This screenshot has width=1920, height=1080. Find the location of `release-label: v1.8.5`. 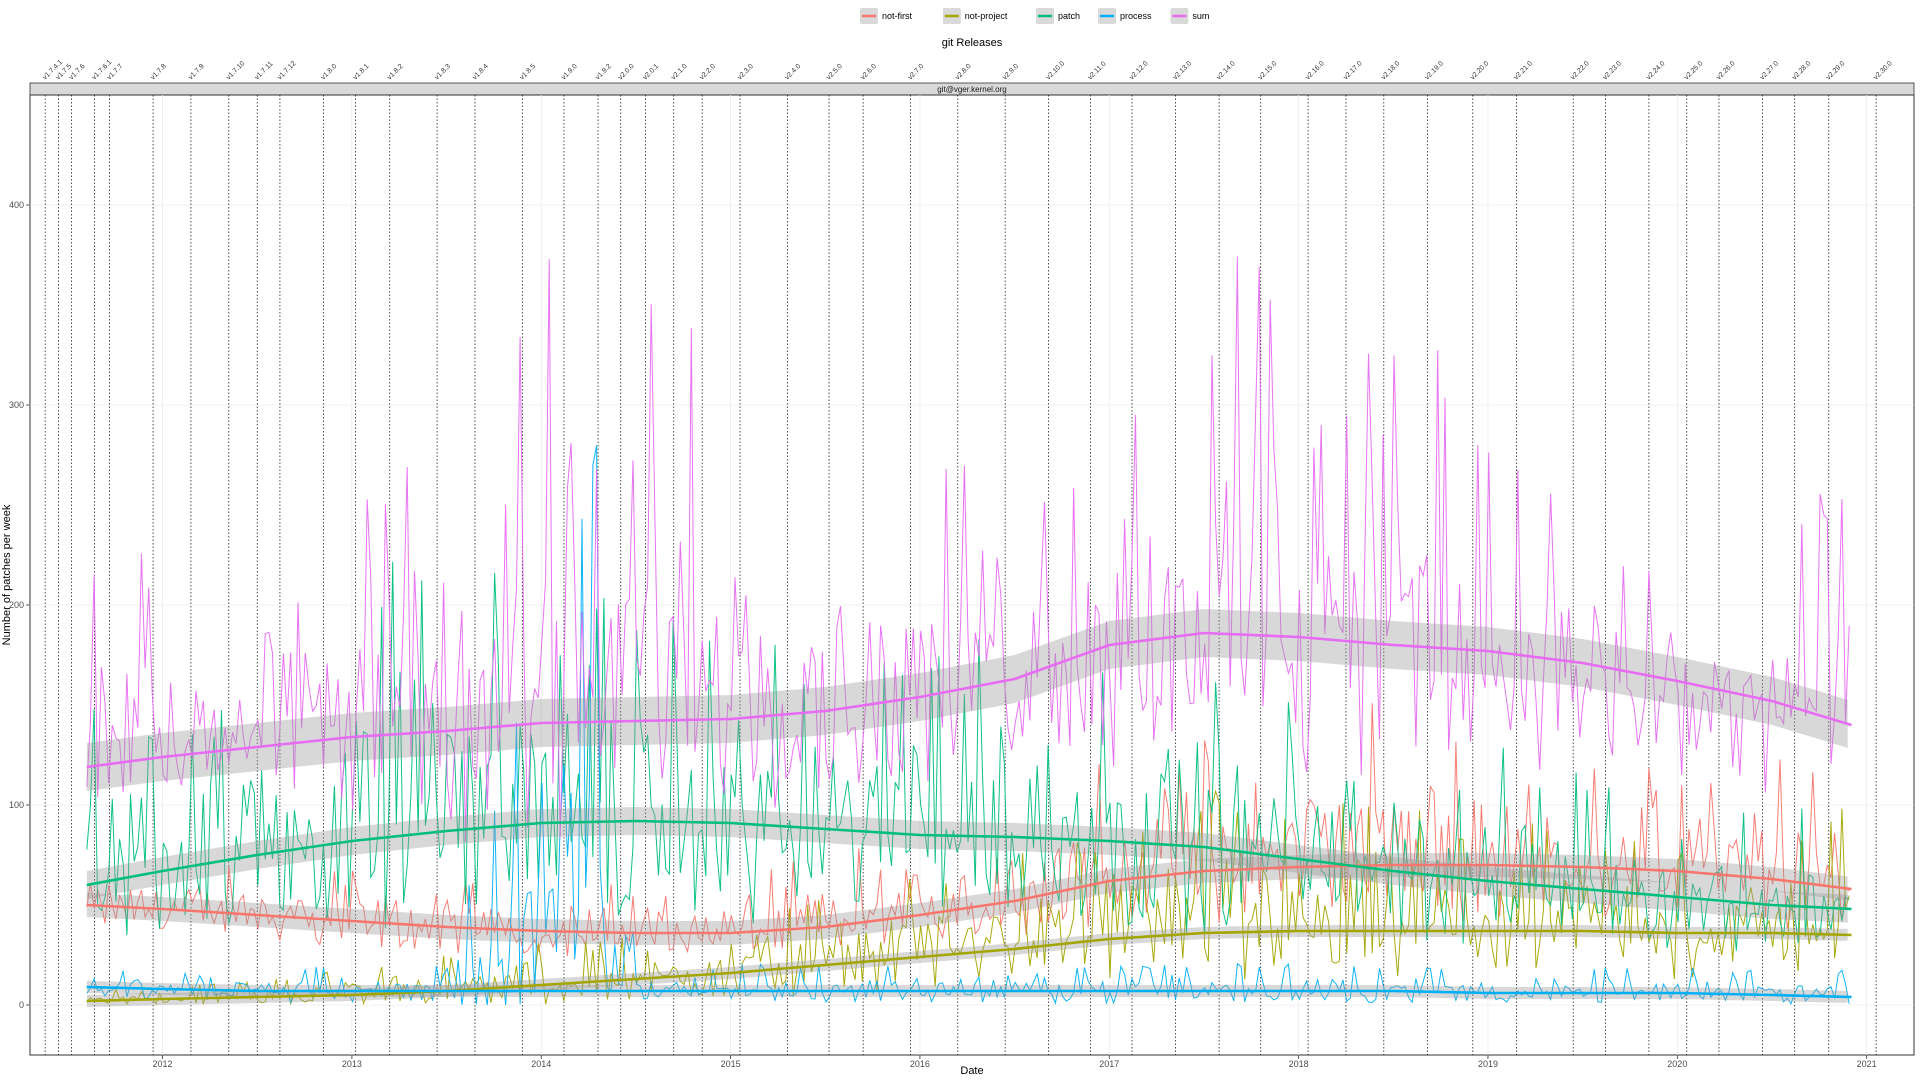

release-label: v1.8.5 is located at coordinates (528, 72).